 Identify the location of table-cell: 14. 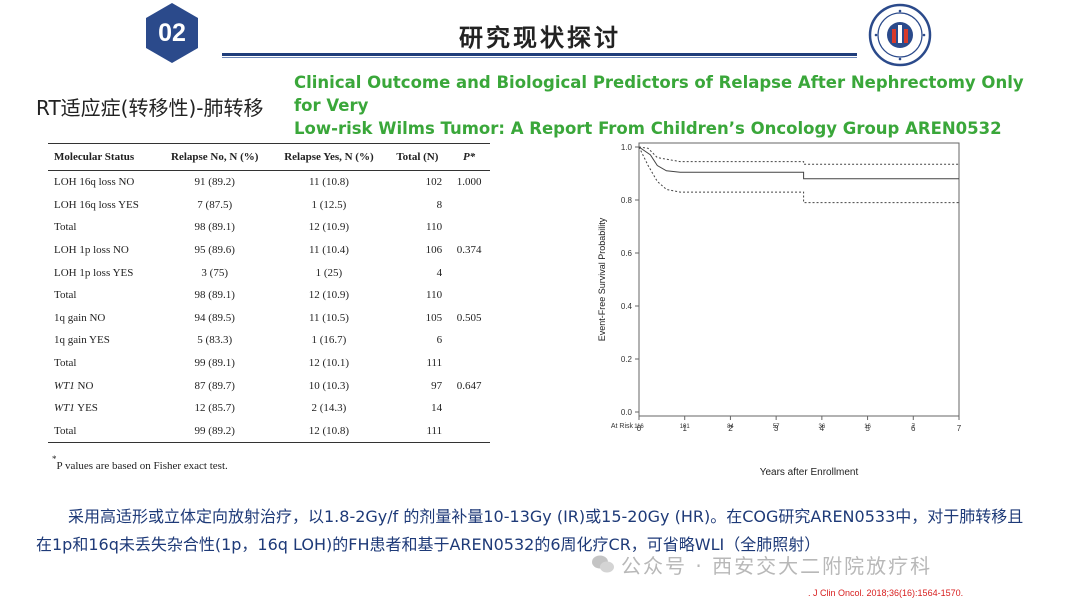
(437, 408).